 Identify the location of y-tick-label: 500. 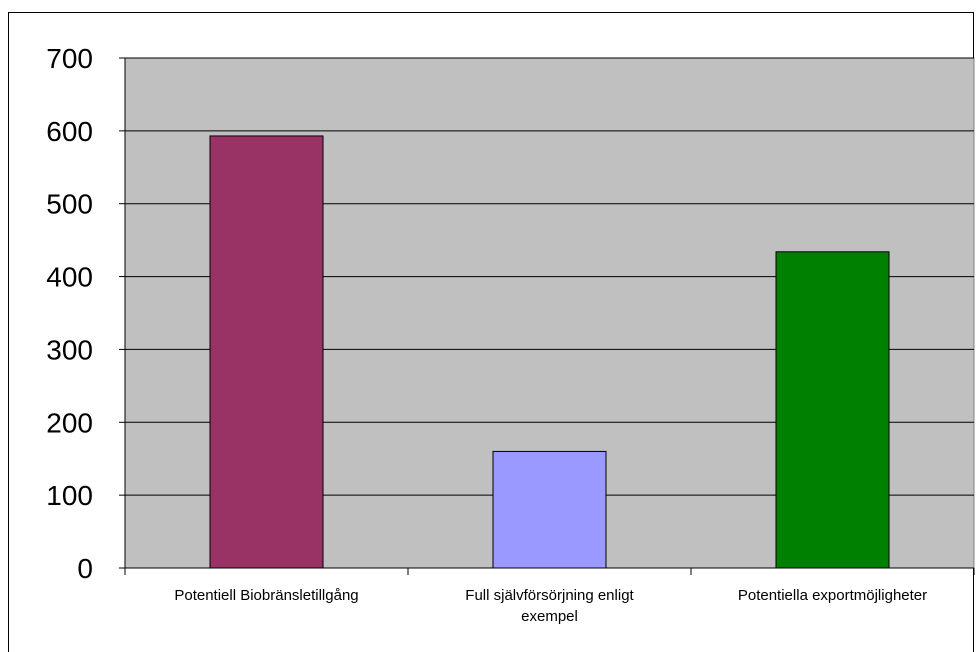
(69, 204).